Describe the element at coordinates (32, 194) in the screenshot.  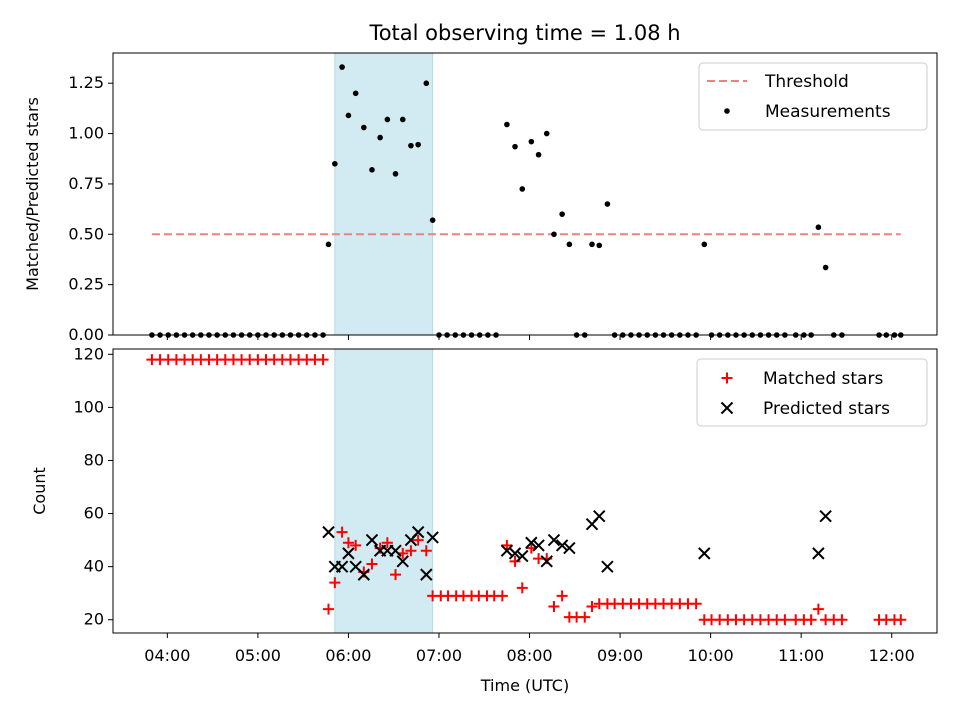
I see `y-axis-label: Matched/Predicted stars` at that location.